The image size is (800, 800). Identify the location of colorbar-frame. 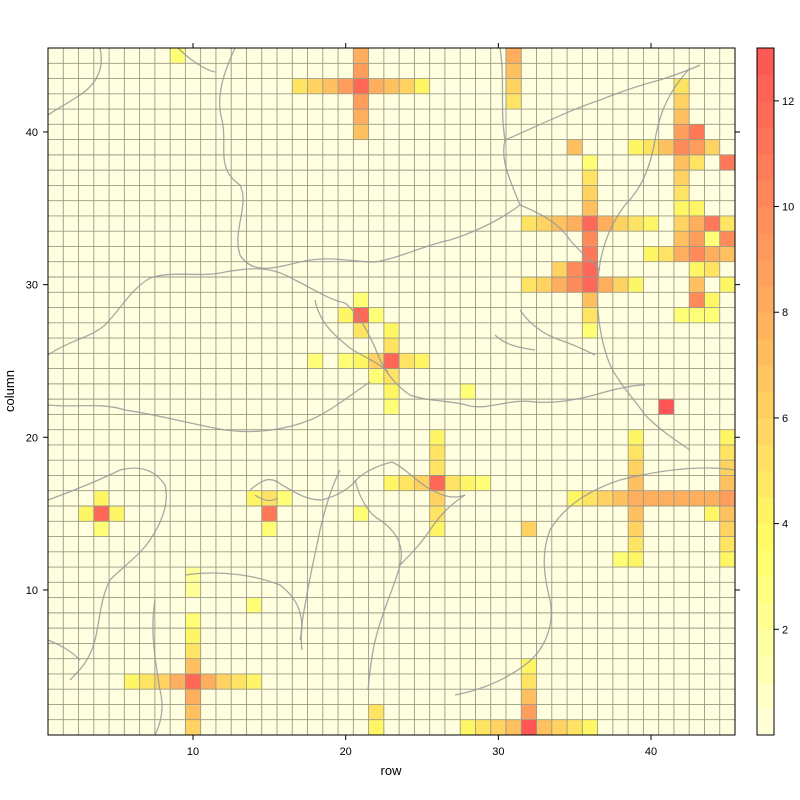
(765, 391).